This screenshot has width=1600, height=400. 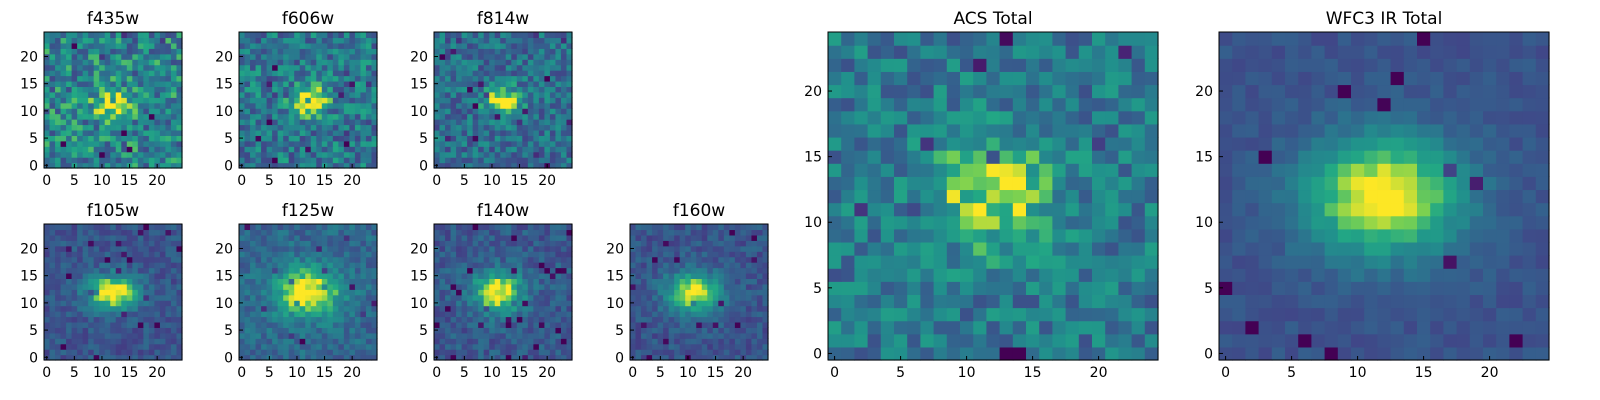 What do you see at coordinates (224, 277) in the screenshot?
I see `y-tick-label: 15` at bounding box center [224, 277].